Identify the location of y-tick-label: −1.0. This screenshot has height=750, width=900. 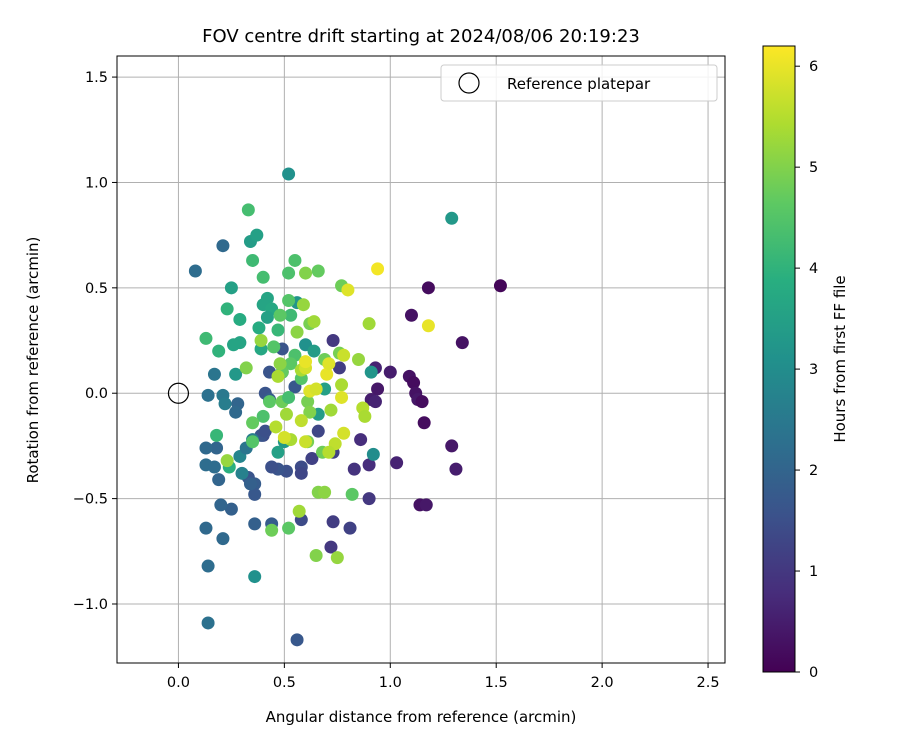
(90, 605).